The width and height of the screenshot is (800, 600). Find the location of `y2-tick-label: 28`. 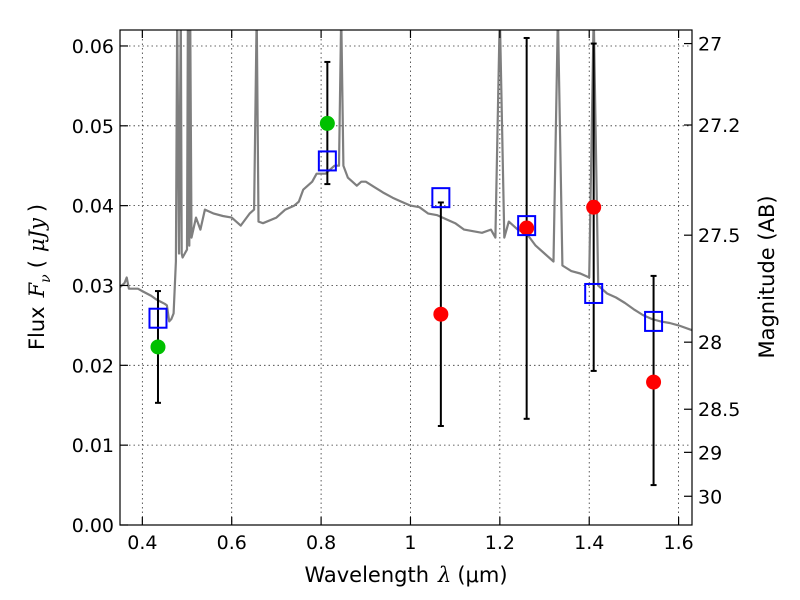

y2-tick-label: 28 is located at coordinates (710, 343).